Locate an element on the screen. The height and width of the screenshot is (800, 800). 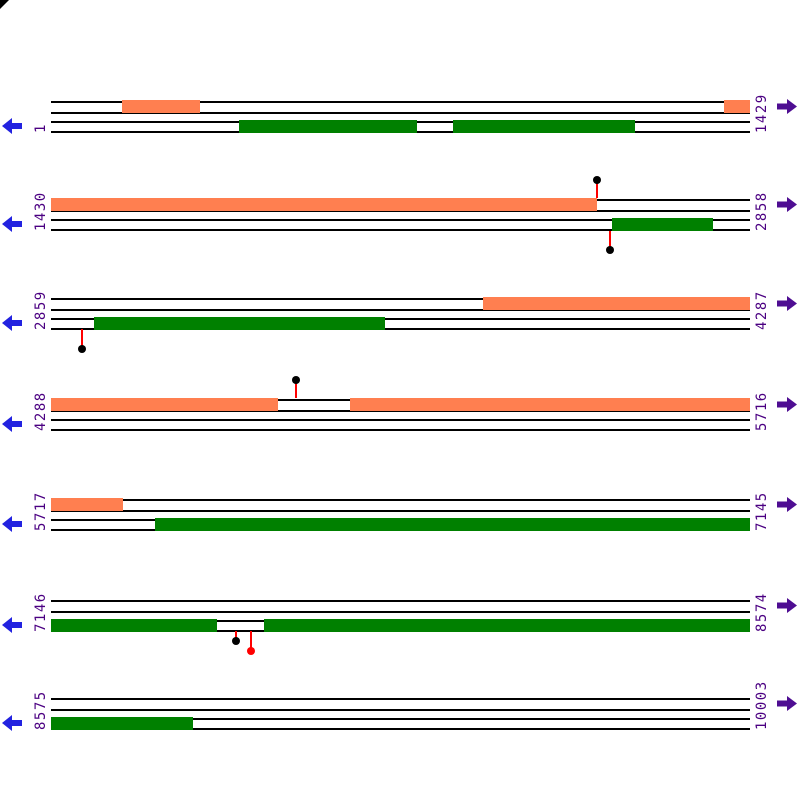
row-end-coordinate: 8574 is located at coordinates (762, 612).